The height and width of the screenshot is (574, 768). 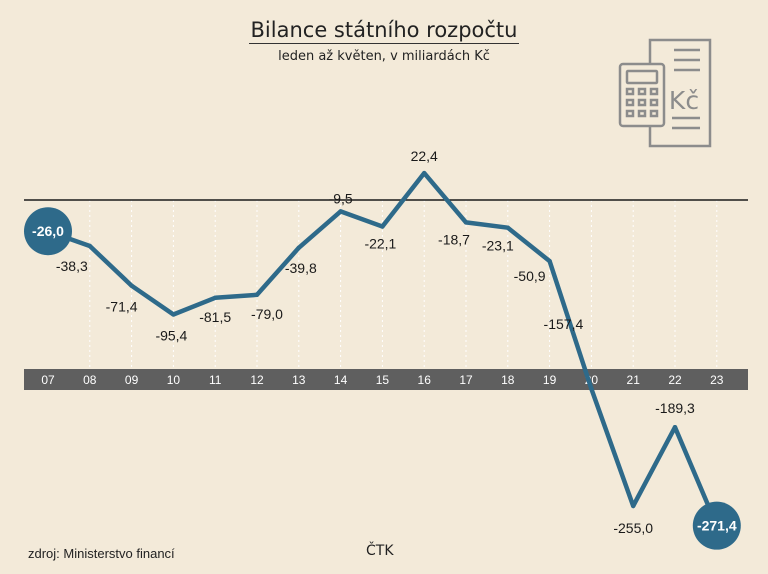 What do you see at coordinates (215, 380) in the screenshot?
I see `x-tick-label-11: 11` at bounding box center [215, 380].